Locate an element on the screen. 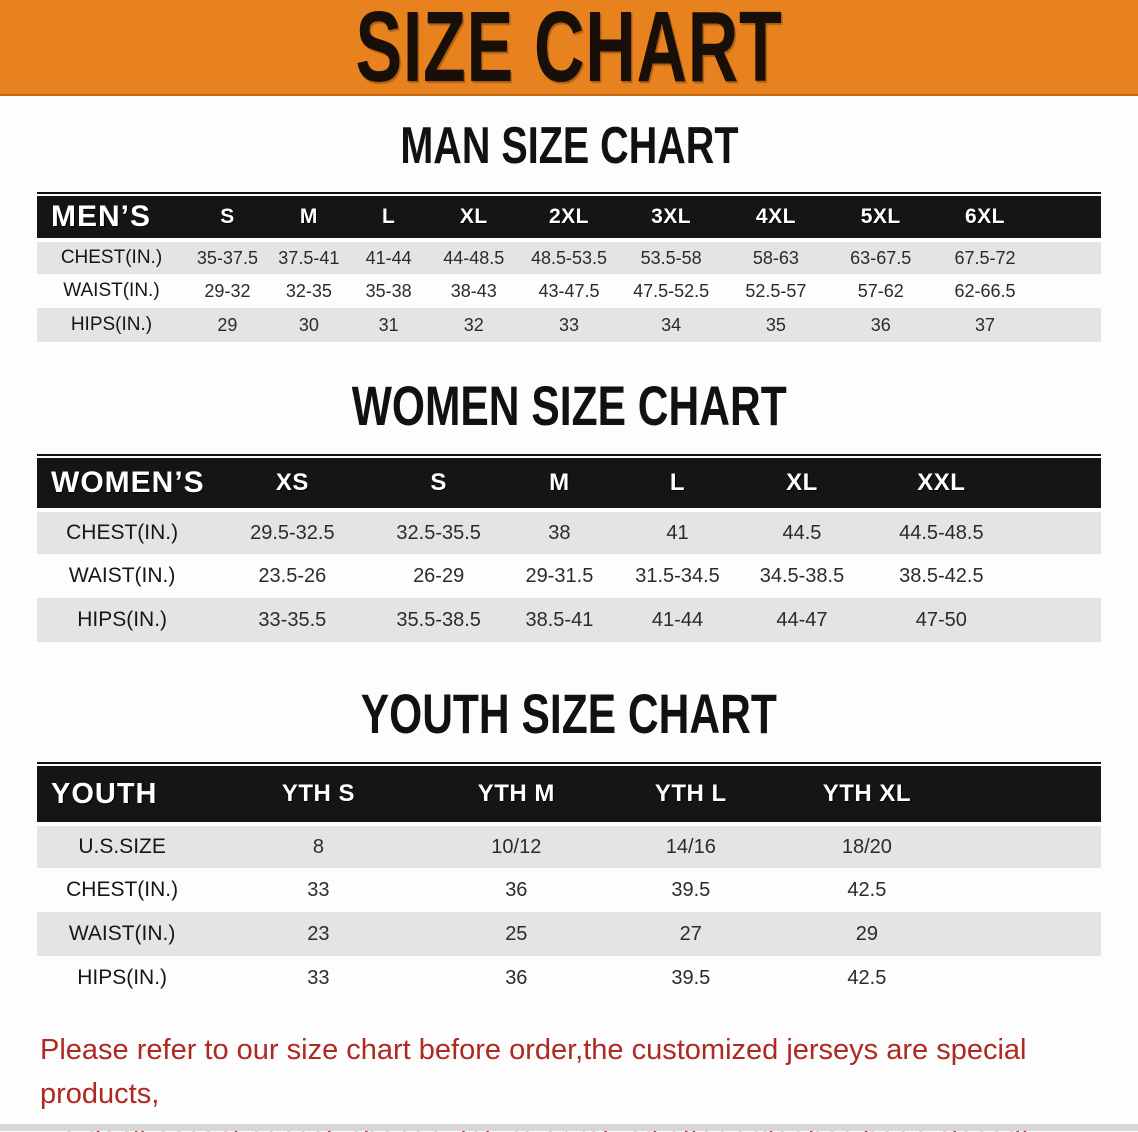  size-header-cell: 3XL is located at coordinates (671, 219).